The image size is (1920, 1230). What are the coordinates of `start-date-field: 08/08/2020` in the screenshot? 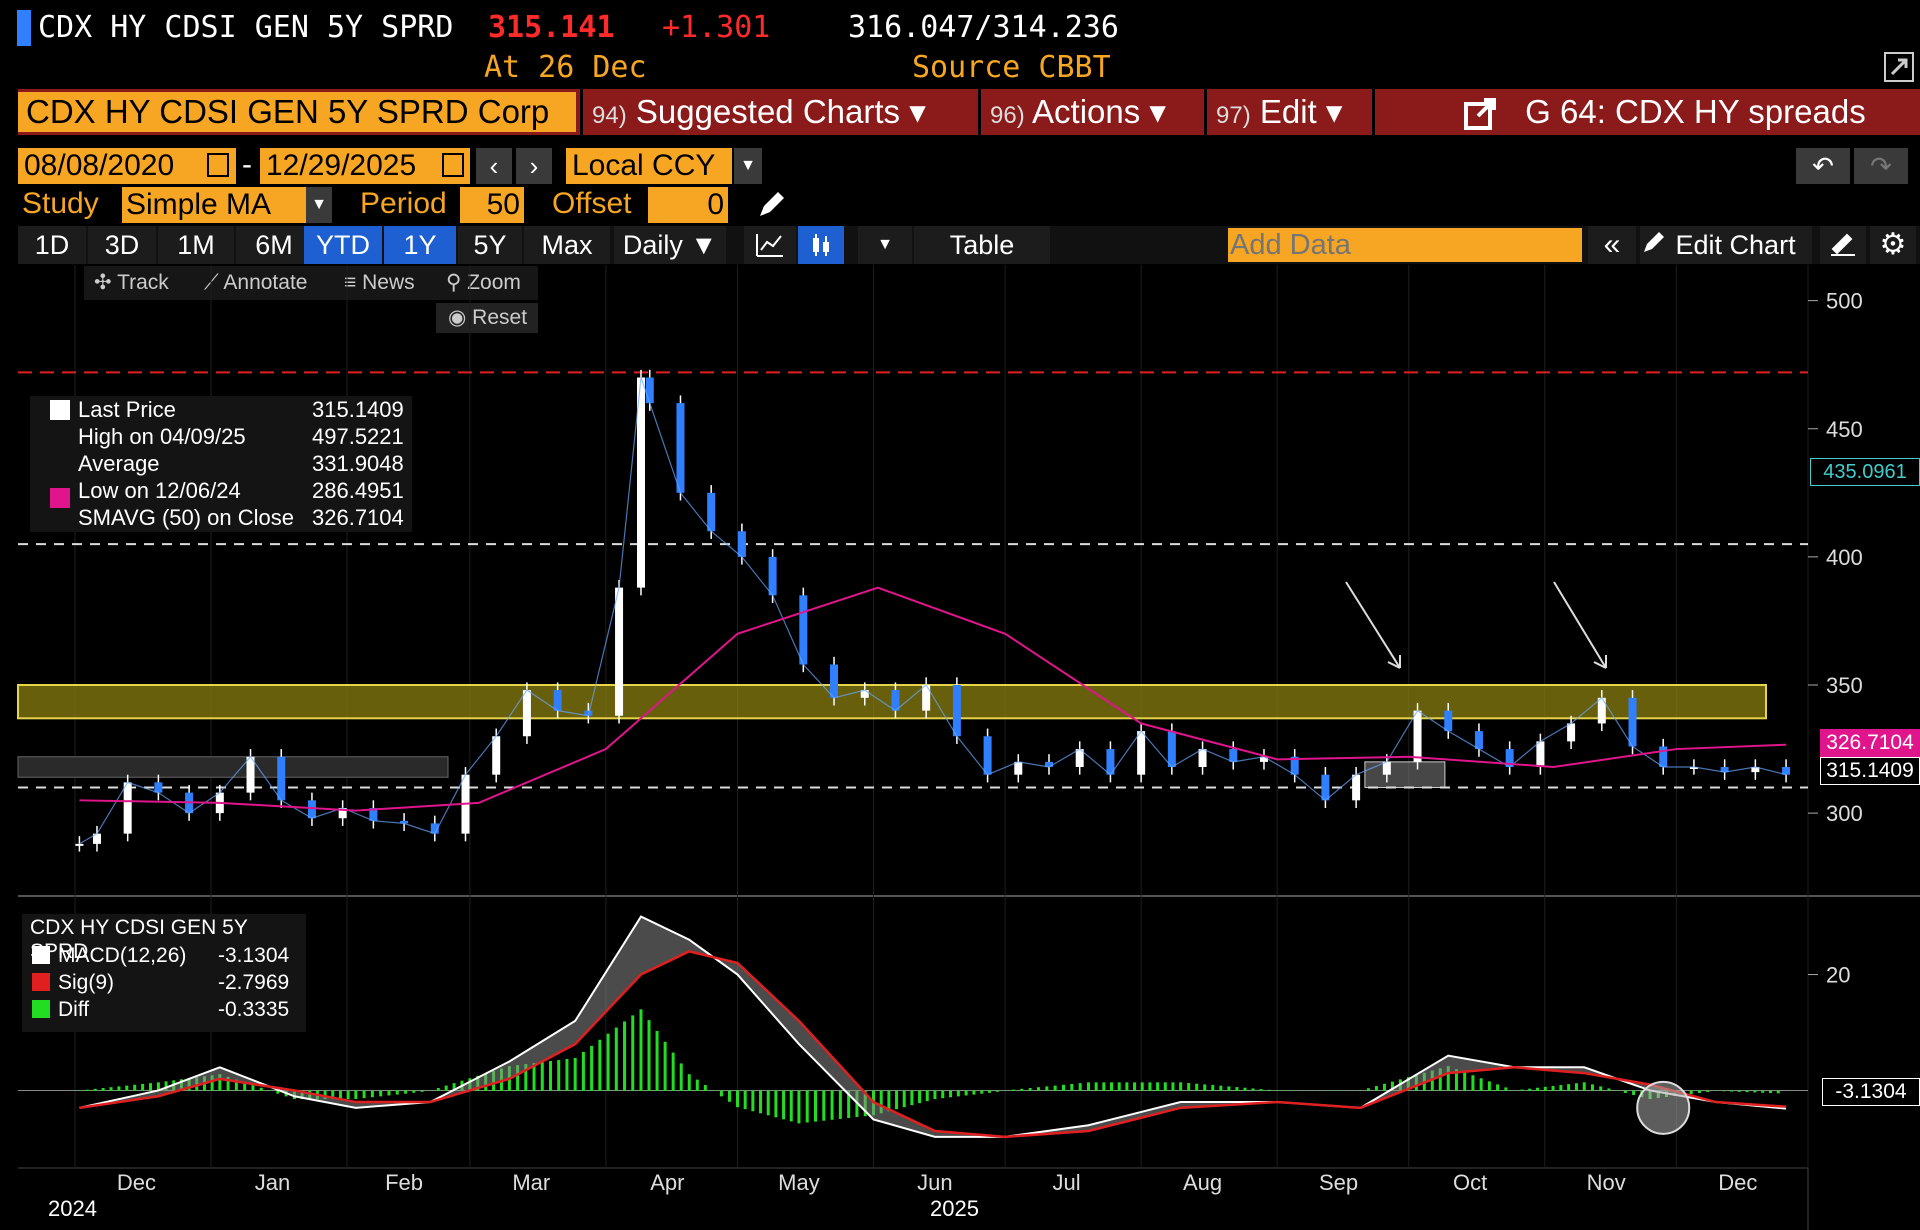 It's located at (127, 166).